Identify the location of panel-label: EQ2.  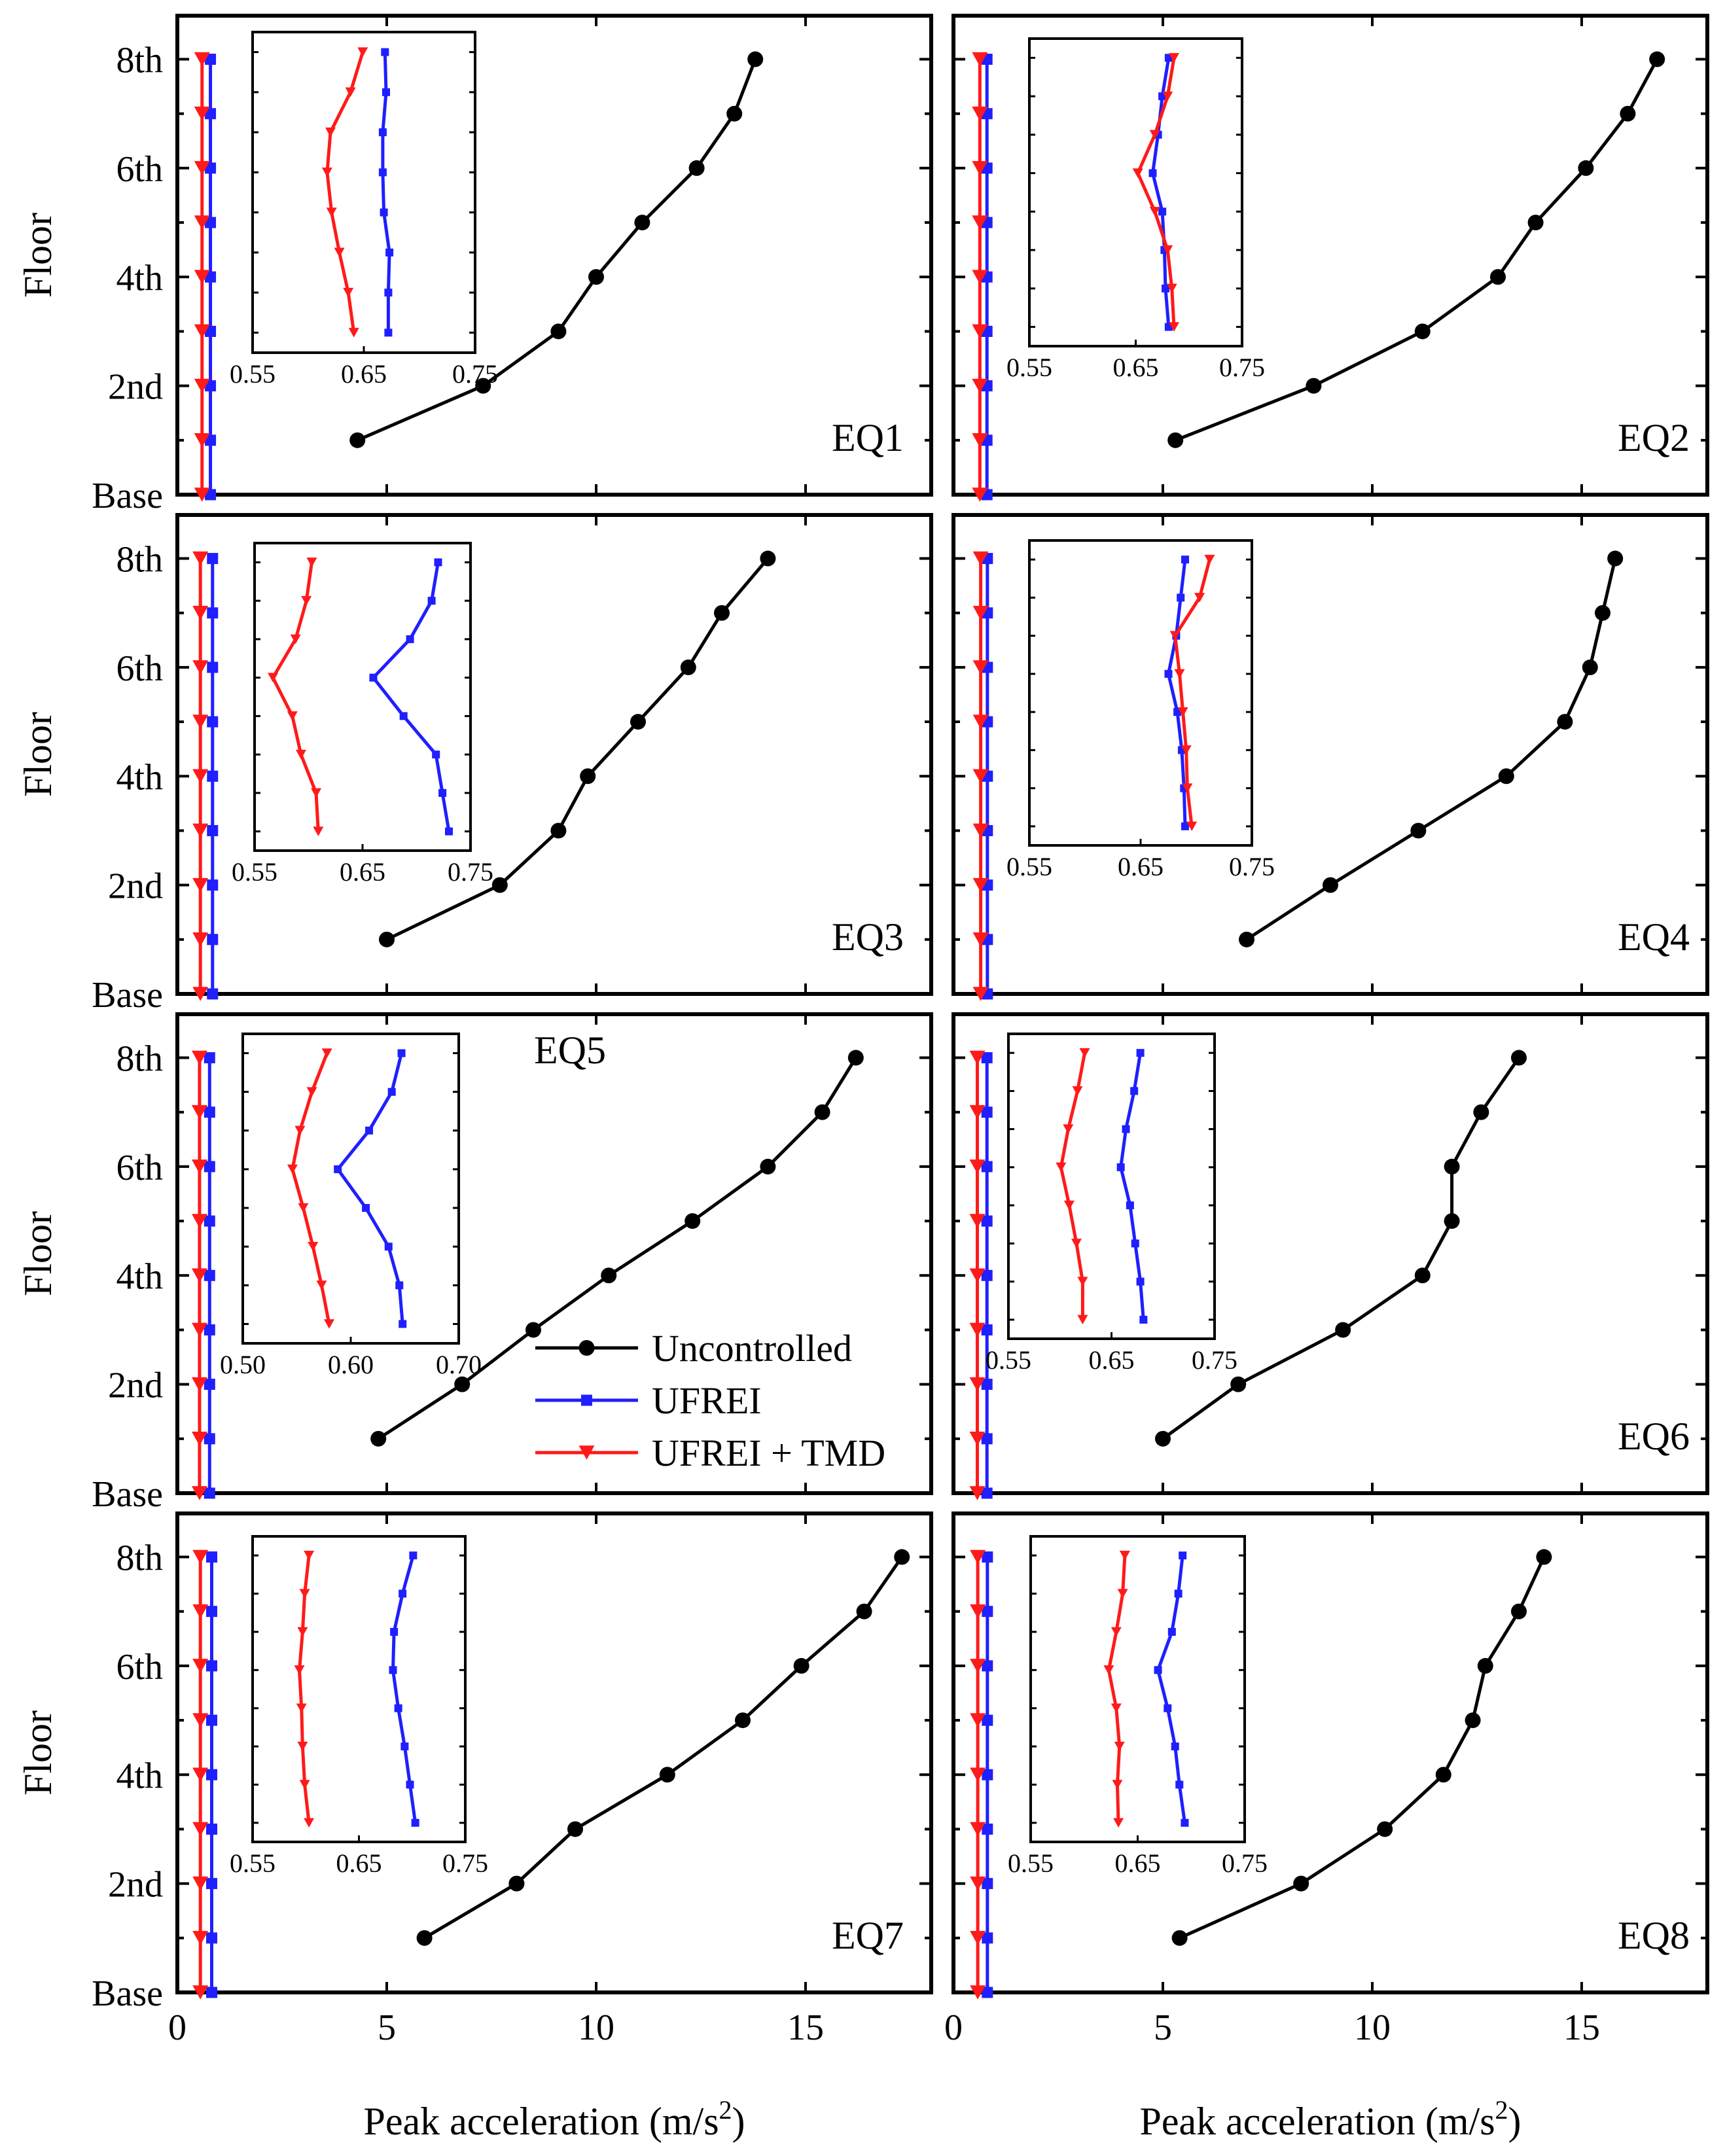
(1654, 437).